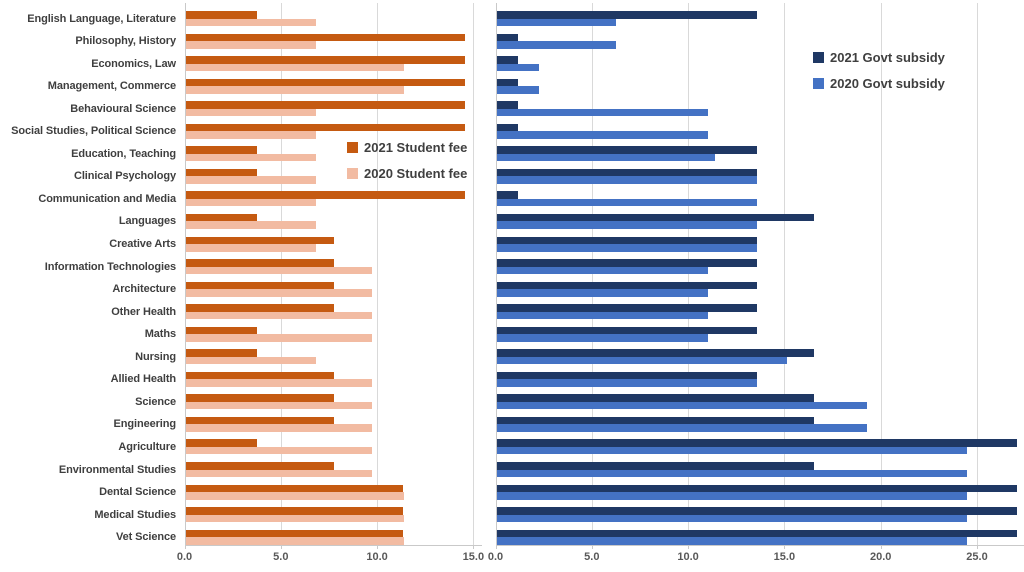 The height and width of the screenshot is (572, 1024). What do you see at coordinates (110, 266) in the screenshot?
I see `category-label: Information Technologies` at bounding box center [110, 266].